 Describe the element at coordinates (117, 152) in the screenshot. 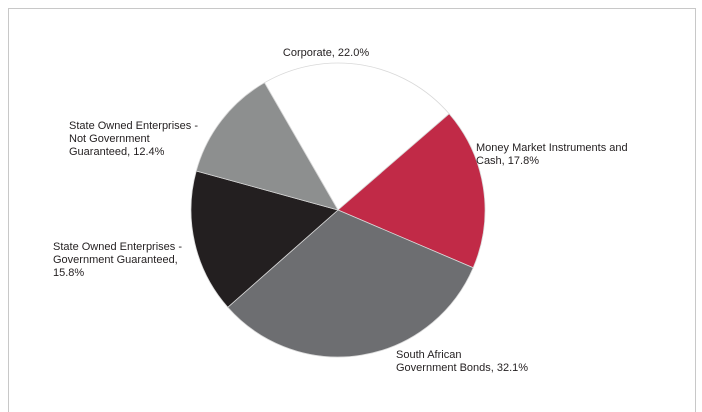

I see `pie-label-line: Guaranteed, 12.4%` at that location.